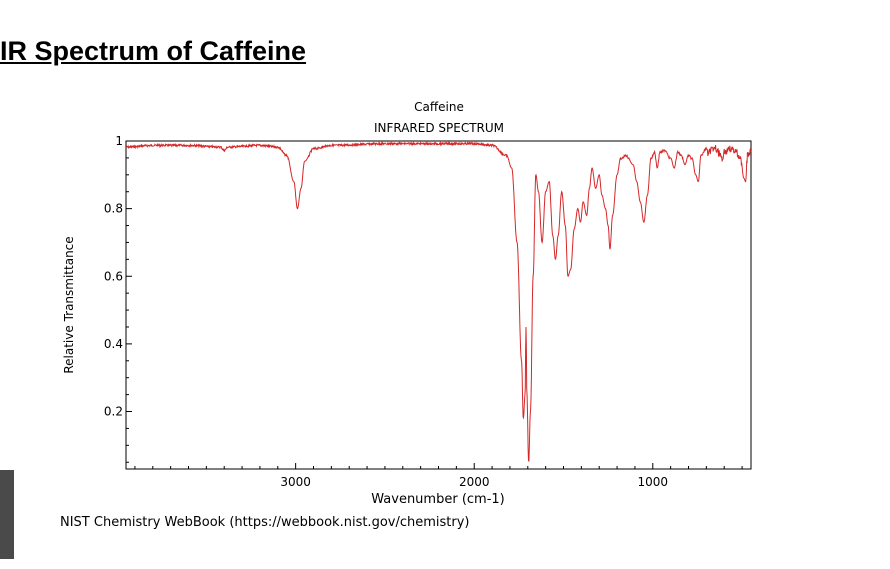 The image size is (890, 569). Describe the element at coordinates (653, 482) in the screenshot. I see `x-tick-label: 1000` at that location.